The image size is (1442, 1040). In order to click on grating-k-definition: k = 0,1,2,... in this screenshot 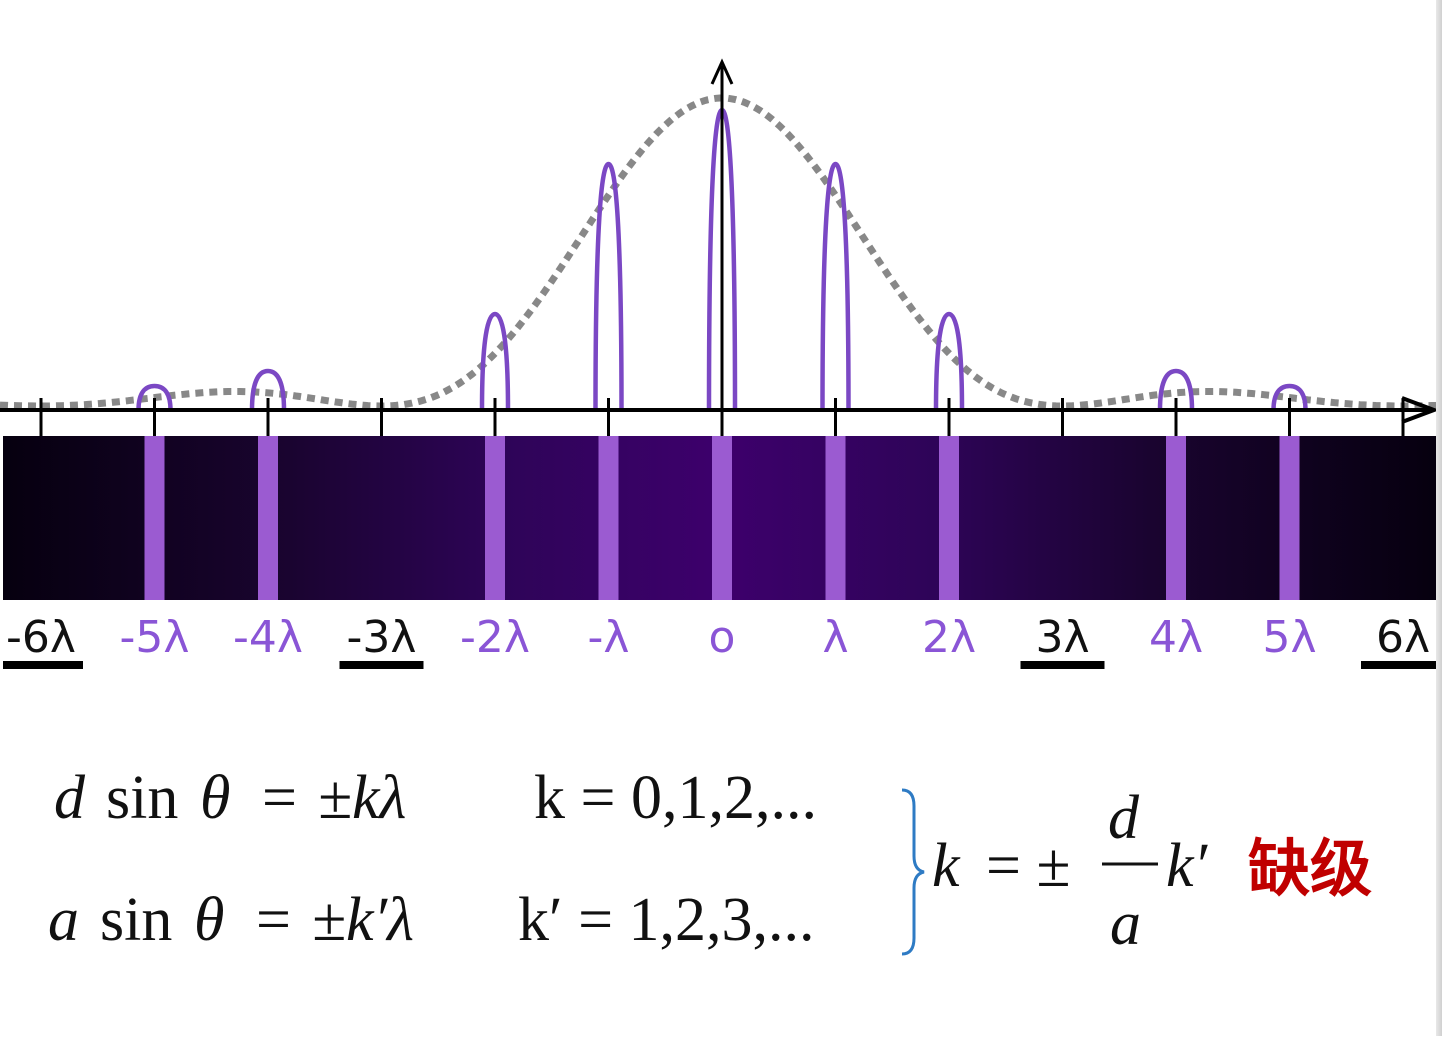, I will do `click(675, 798)`.